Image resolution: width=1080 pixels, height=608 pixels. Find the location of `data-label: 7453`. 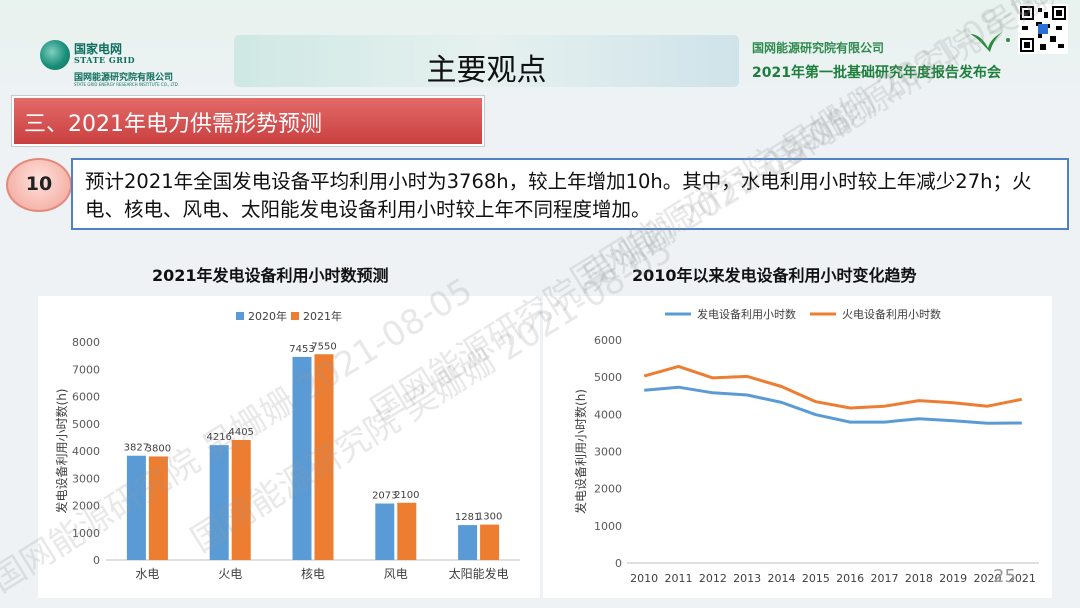

data-label: 7453 is located at coordinates (301, 349).